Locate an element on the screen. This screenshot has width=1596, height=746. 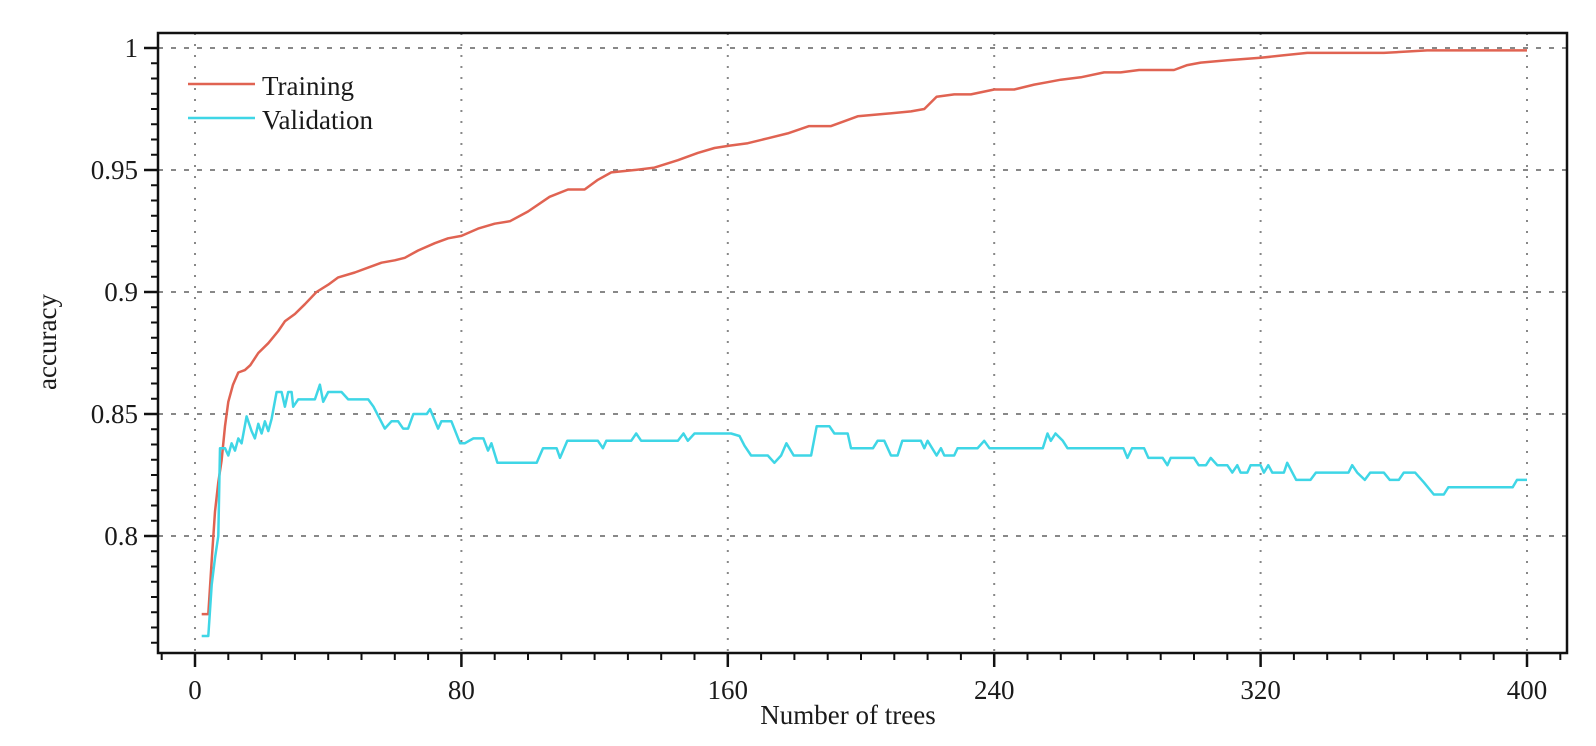
y-tick-label: 0.85 is located at coordinates (114, 414).